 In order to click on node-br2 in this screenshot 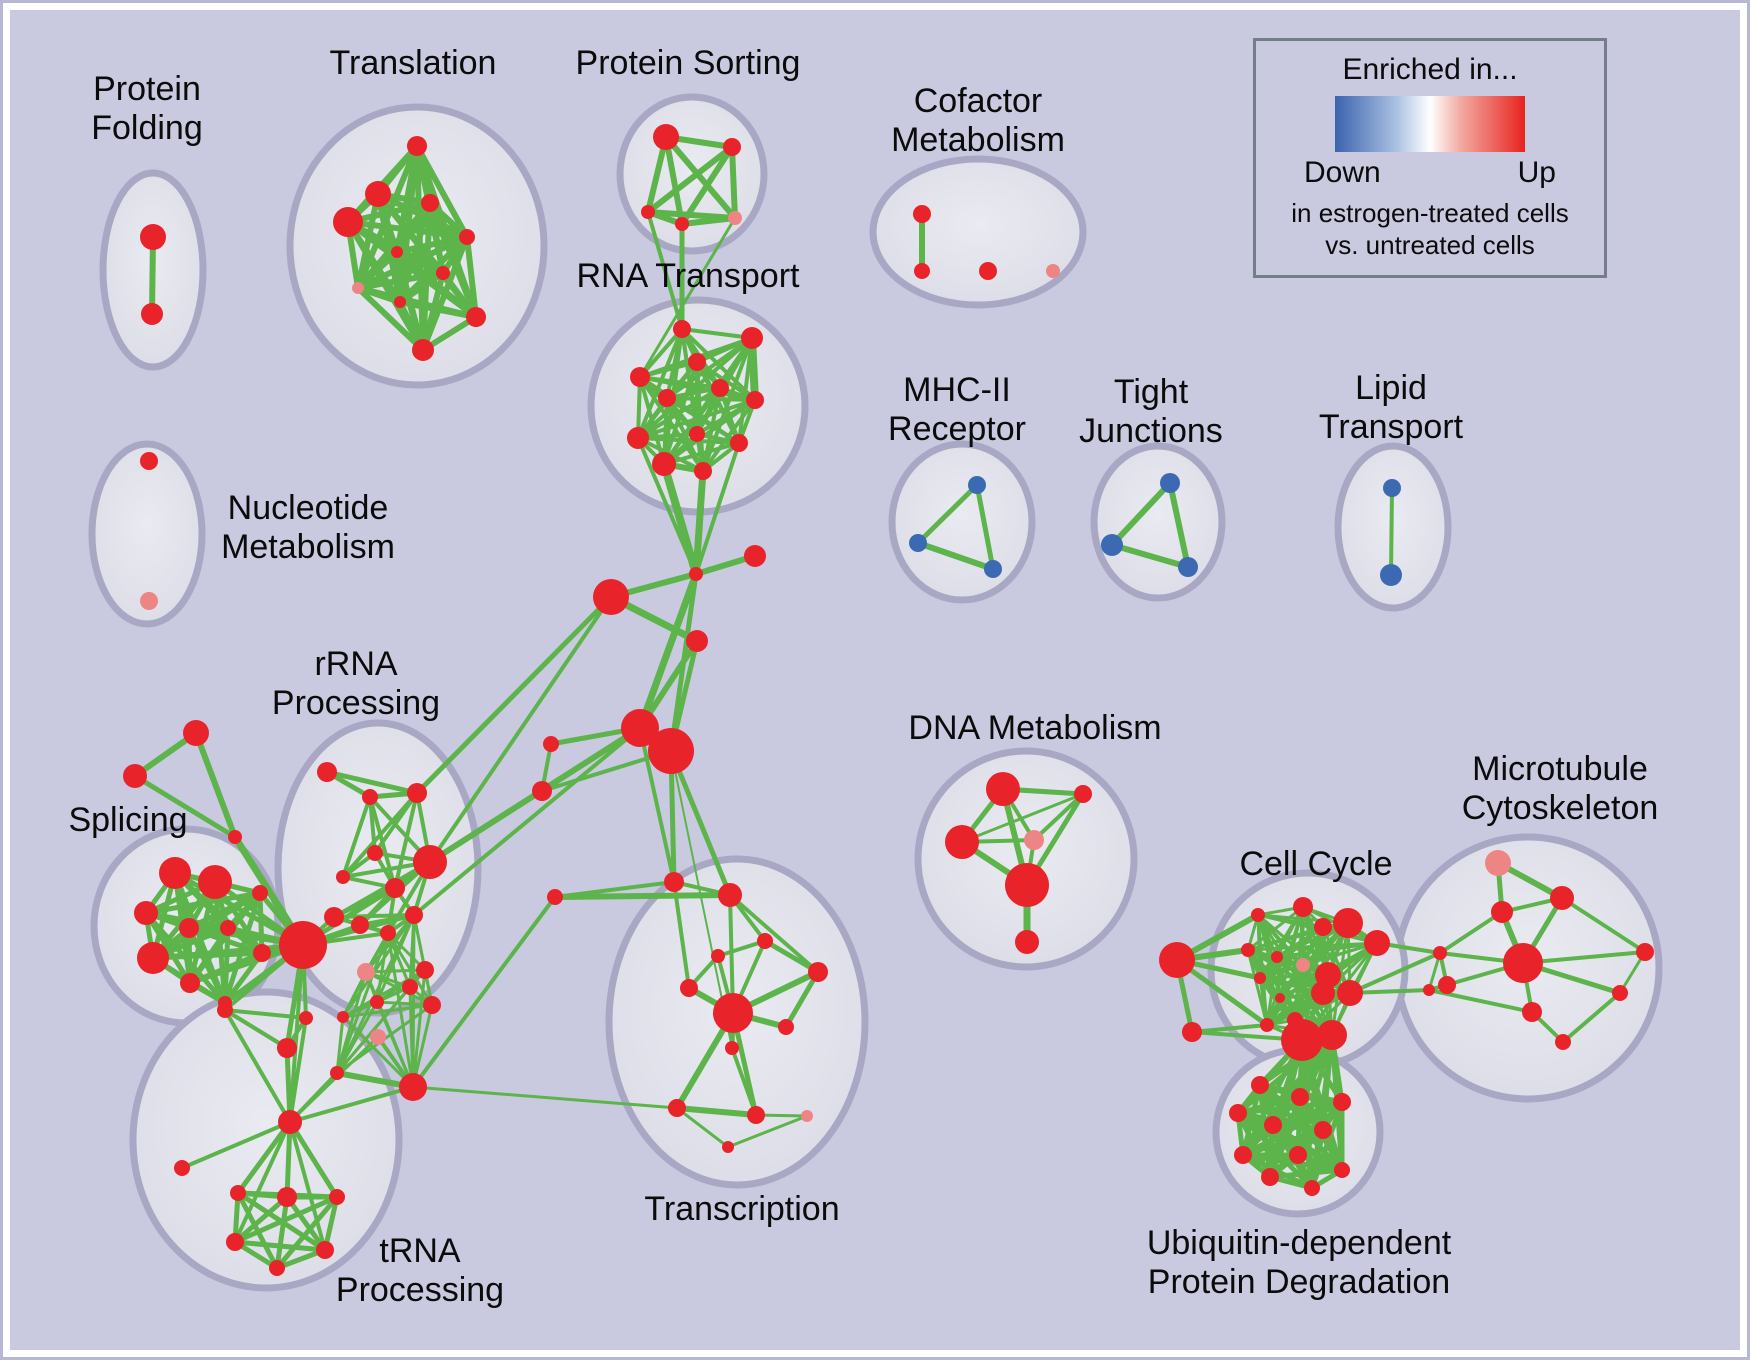, I will do `click(755, 556)`.